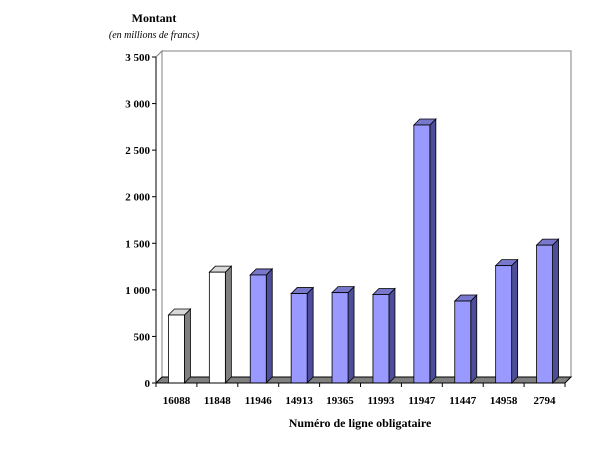 This screenshot has height=472, width=591. Describe the element at coordinates (154, 18) in the screenshot. I see `chart-title: Montant` at that location.